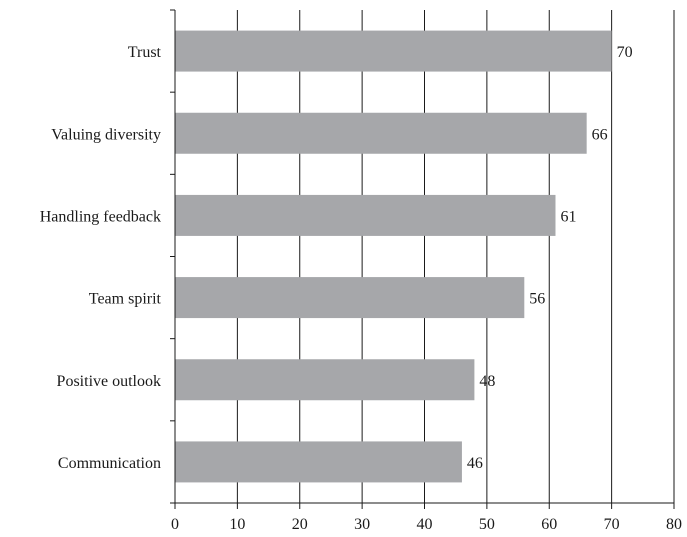 The height and width of the screenshot is (537, 687). I want to click on x-tick-label: 0, so click(175, 524).